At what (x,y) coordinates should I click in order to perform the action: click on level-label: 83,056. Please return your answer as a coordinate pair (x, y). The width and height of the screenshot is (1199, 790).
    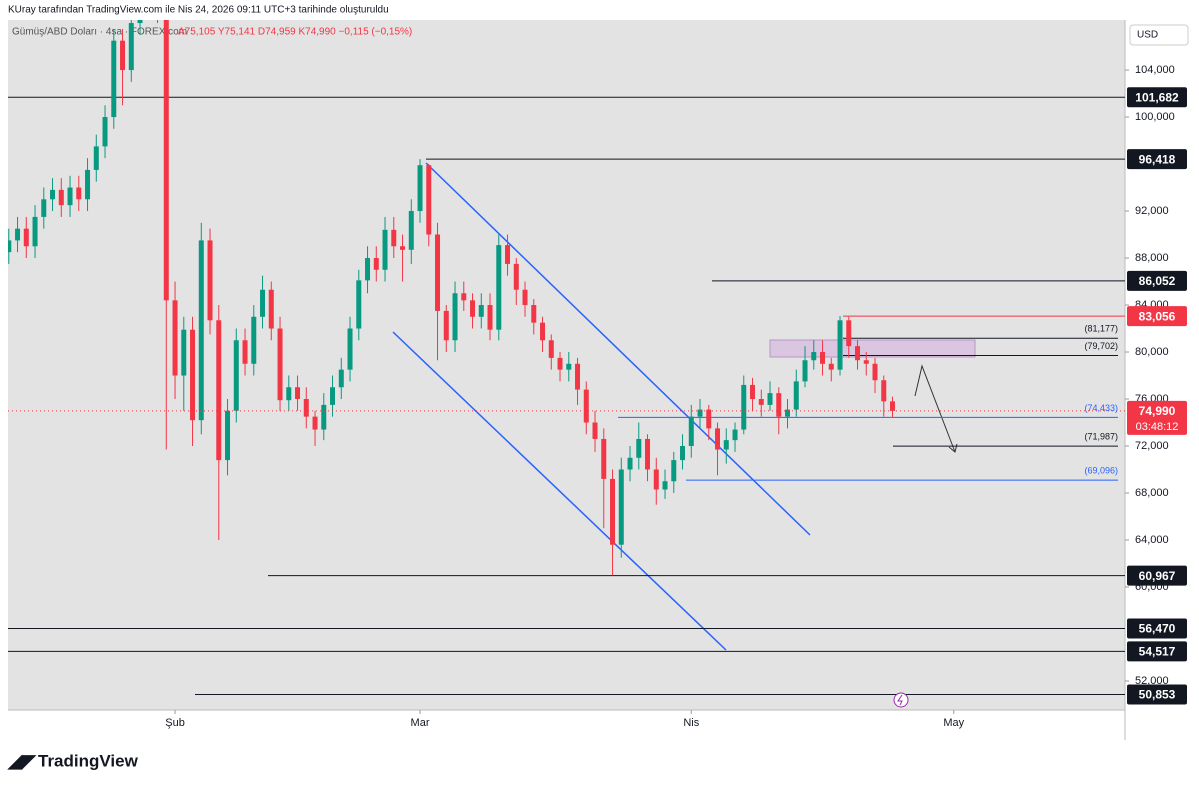
    Looking at the image, I should click on (1157, 316).